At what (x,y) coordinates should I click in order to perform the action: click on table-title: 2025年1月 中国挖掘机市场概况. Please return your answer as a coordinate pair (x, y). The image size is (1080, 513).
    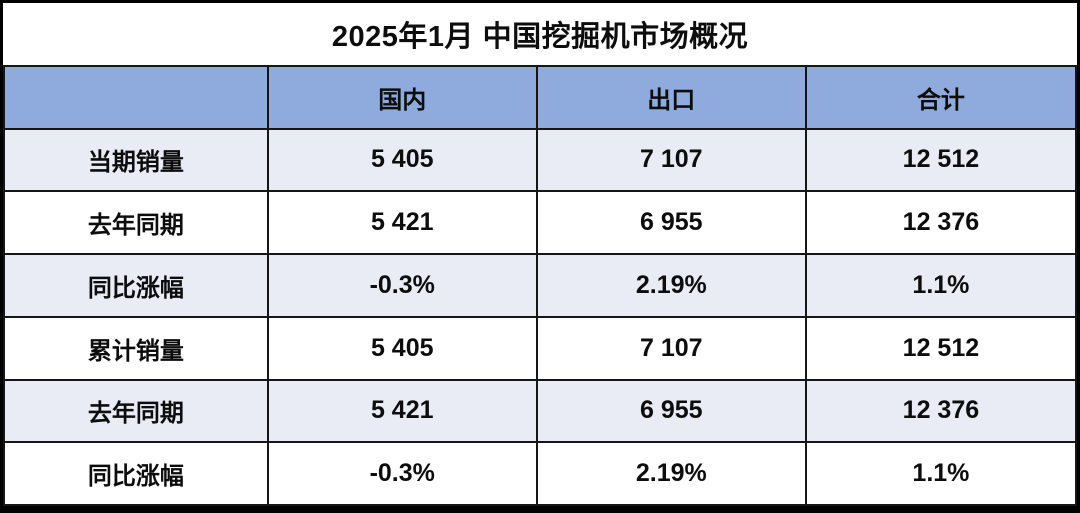
    Looking at the image, I should click on (540, 35).